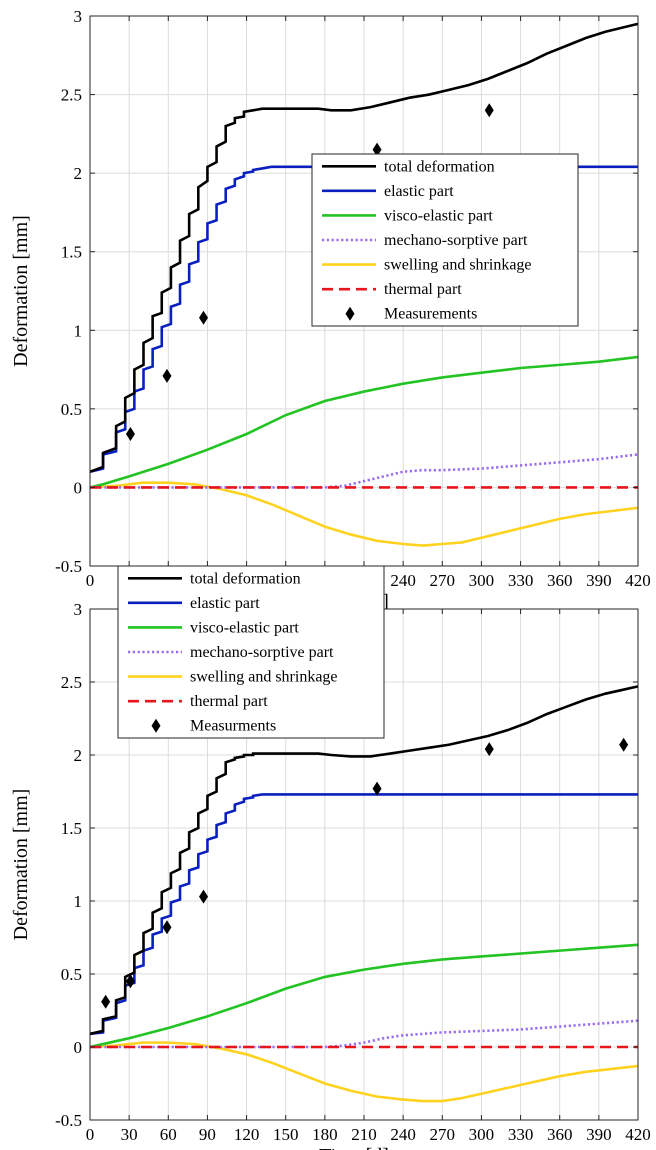  Describe the element at coordinates (207, 1134) in the screenshot. I see `x-tick-label: 90` at that location.